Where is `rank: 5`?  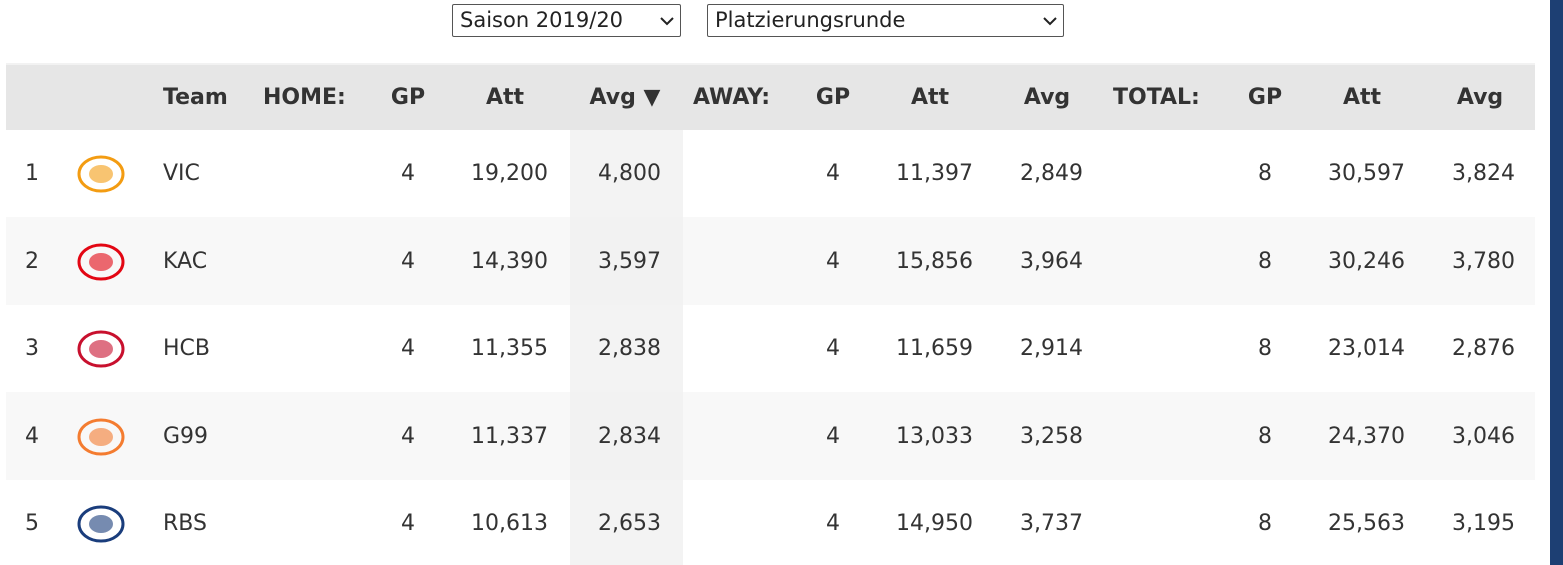 rank: 5 is located at coordinates (32, 523).